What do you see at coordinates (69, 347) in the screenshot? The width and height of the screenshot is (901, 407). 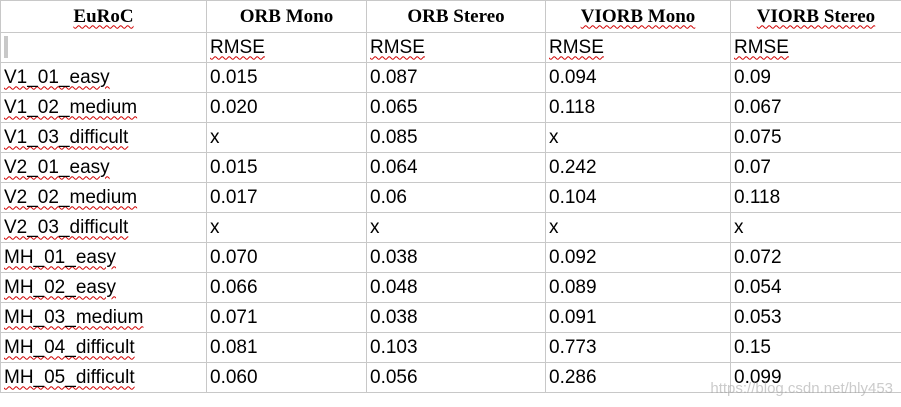 I see `dataset-name: MH_04_difficult` at bounding box center [69, 347].